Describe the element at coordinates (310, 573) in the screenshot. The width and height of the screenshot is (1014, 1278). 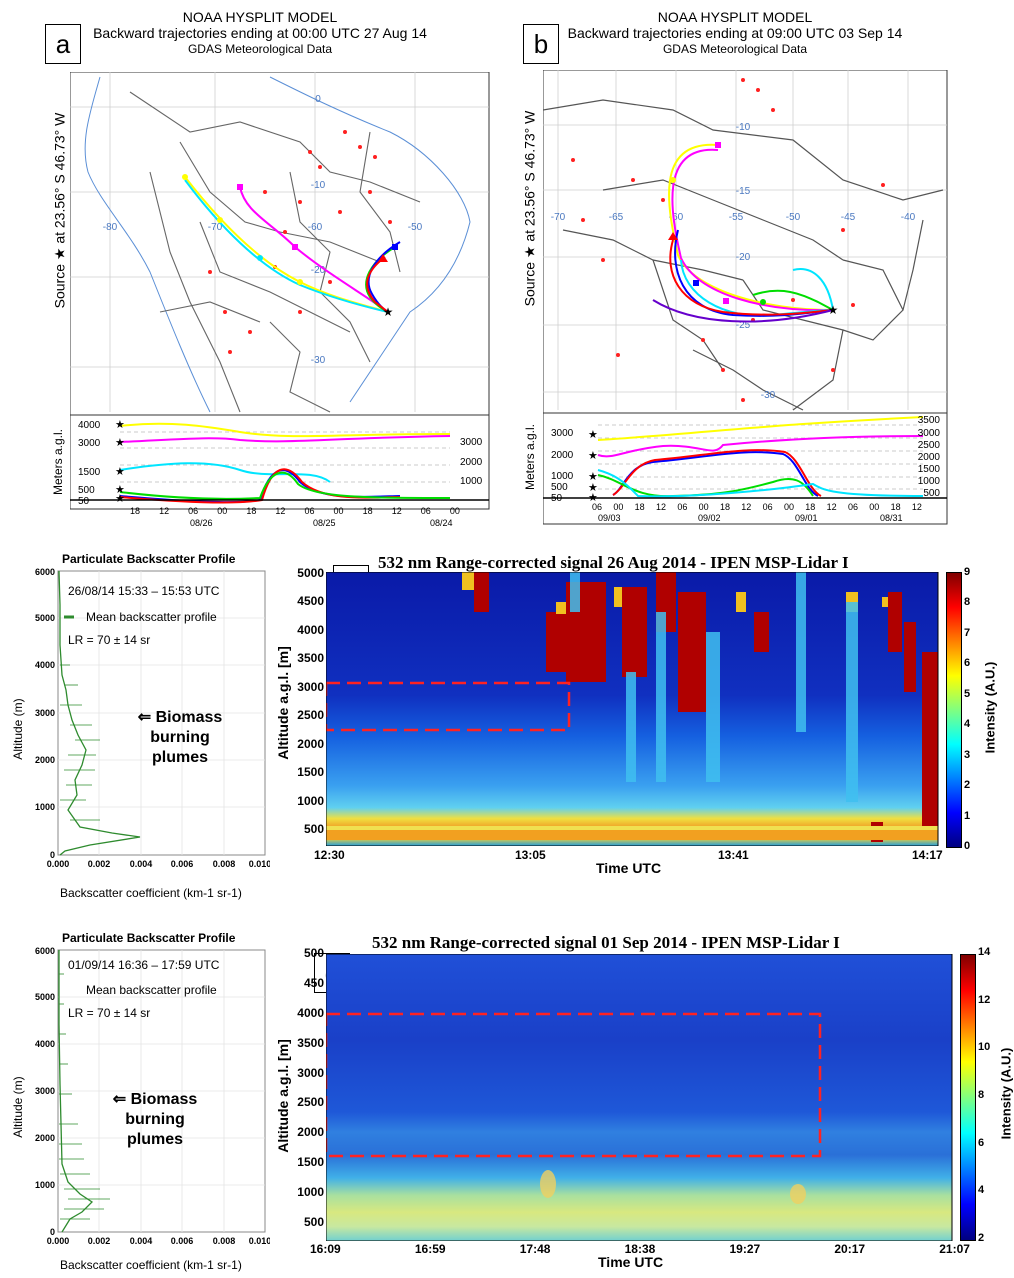
I see `lidar-c-ytick: 5000` at that location.